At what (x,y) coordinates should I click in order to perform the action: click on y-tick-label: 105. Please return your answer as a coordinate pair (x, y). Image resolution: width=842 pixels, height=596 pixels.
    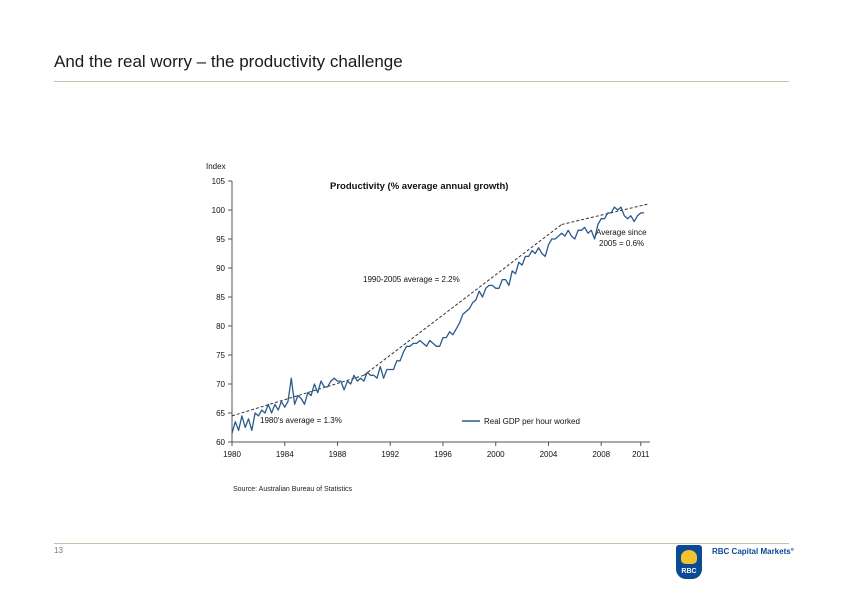
    Looking at the image, I should click on (219, 181).